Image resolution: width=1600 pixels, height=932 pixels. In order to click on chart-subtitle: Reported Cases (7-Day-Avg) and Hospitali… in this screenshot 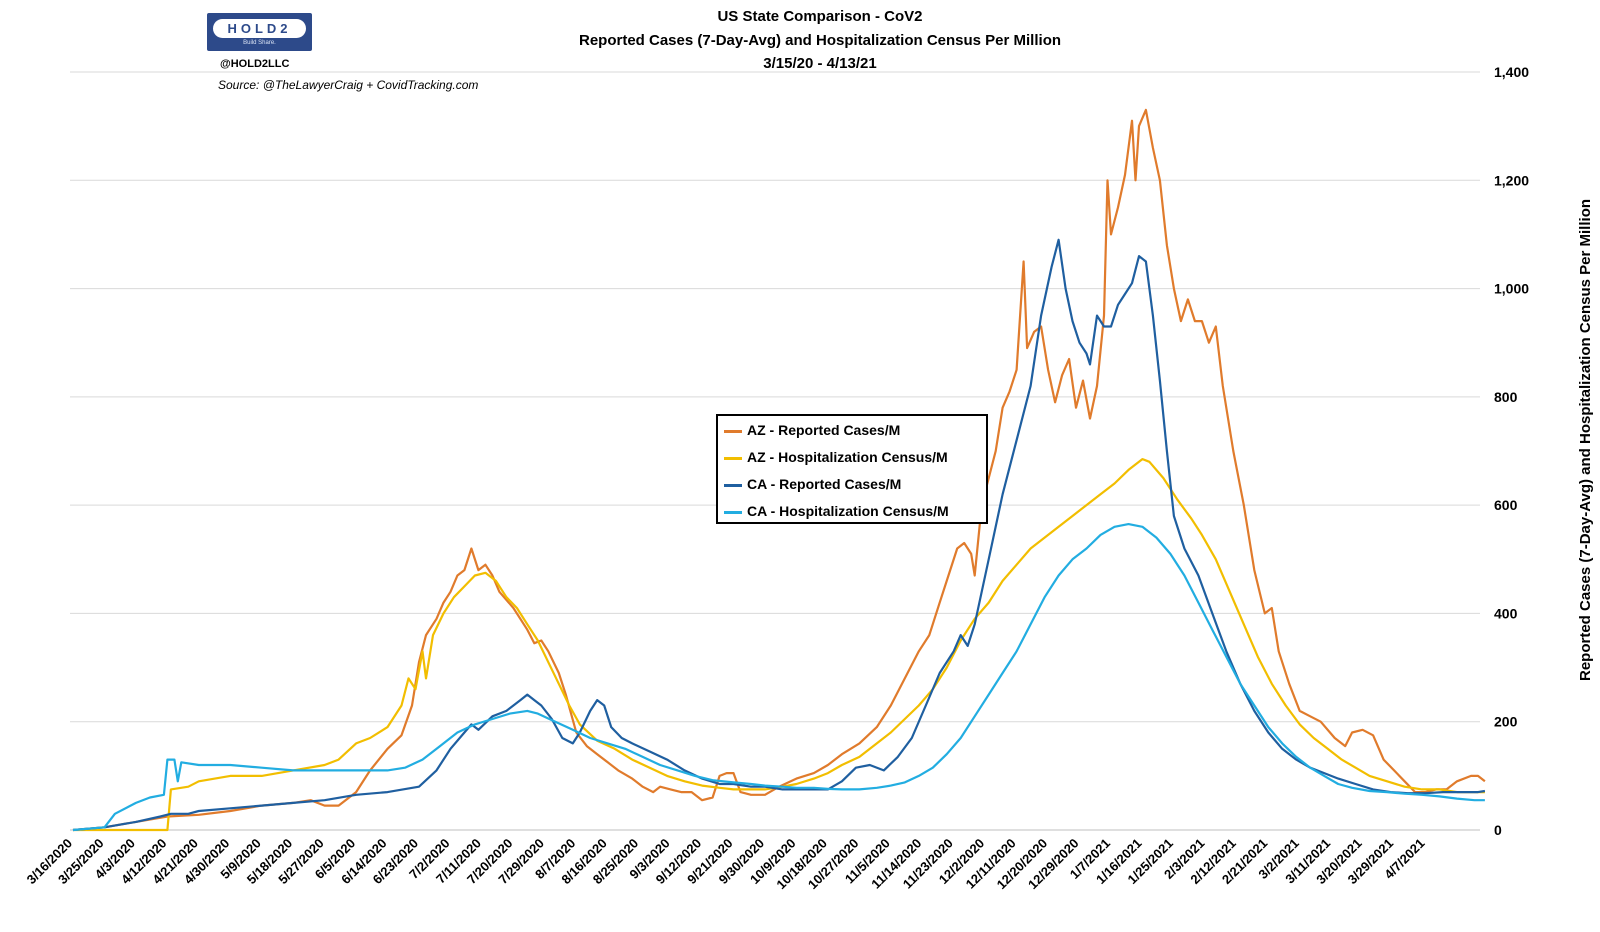, I will do `click(820, 40)`.